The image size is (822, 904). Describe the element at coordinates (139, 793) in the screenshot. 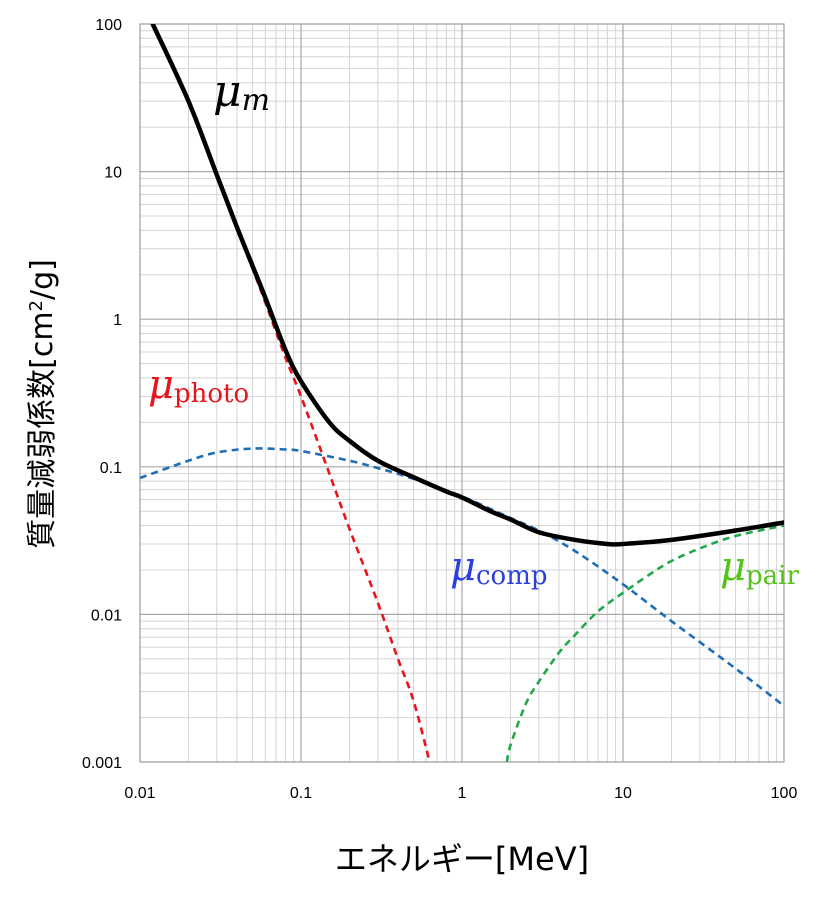

I see `x-tick-label: 0.01` at that location.